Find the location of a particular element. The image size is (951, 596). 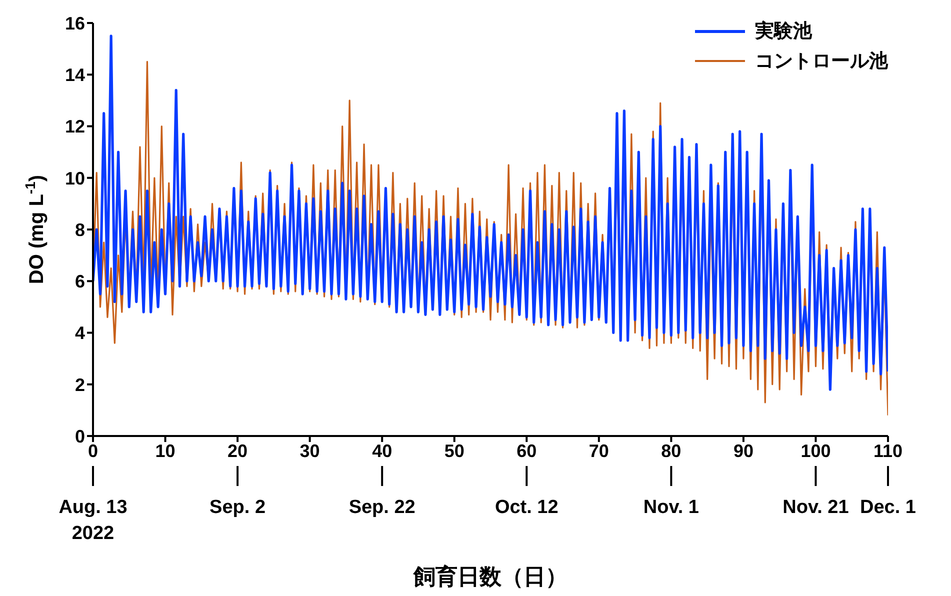

y-tick-label: 2 is located at coordinates (79, 384).